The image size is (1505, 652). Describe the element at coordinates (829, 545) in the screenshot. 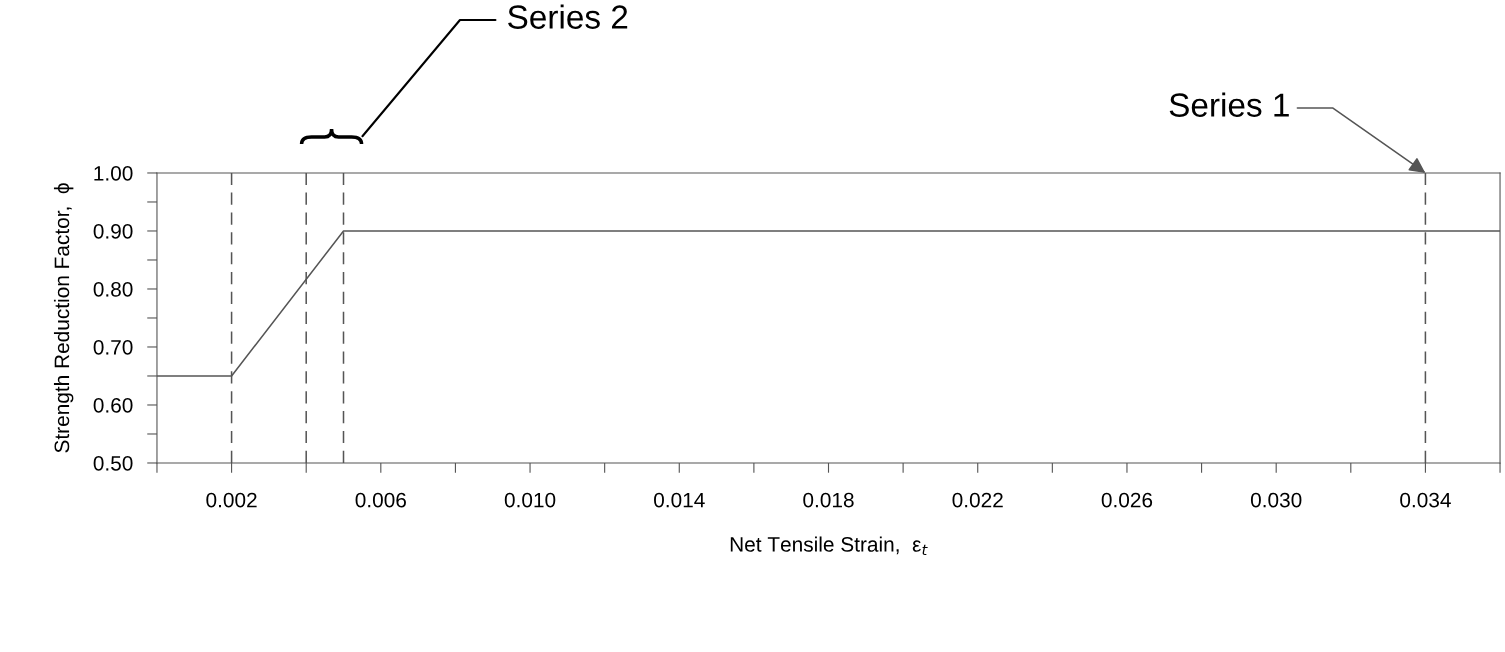

I see `x-axis-title: Net Tensile Strain, ε$_{t}$` at that location.